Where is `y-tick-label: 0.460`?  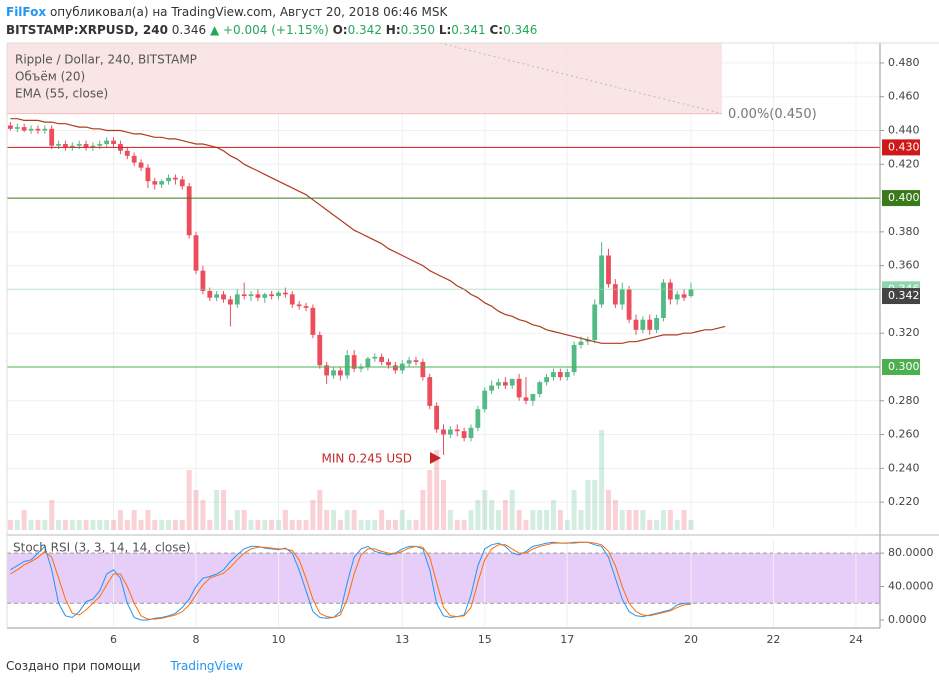
y-tick-label: 0.460 is located at coordinates (904, 96).